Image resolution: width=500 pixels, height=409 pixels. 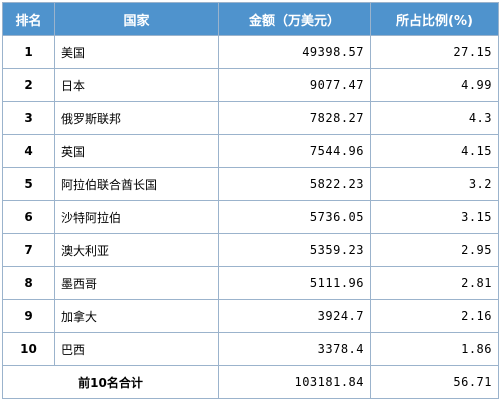 I want to click on amount-cell: 3378.4, so click(x=294, y=349).